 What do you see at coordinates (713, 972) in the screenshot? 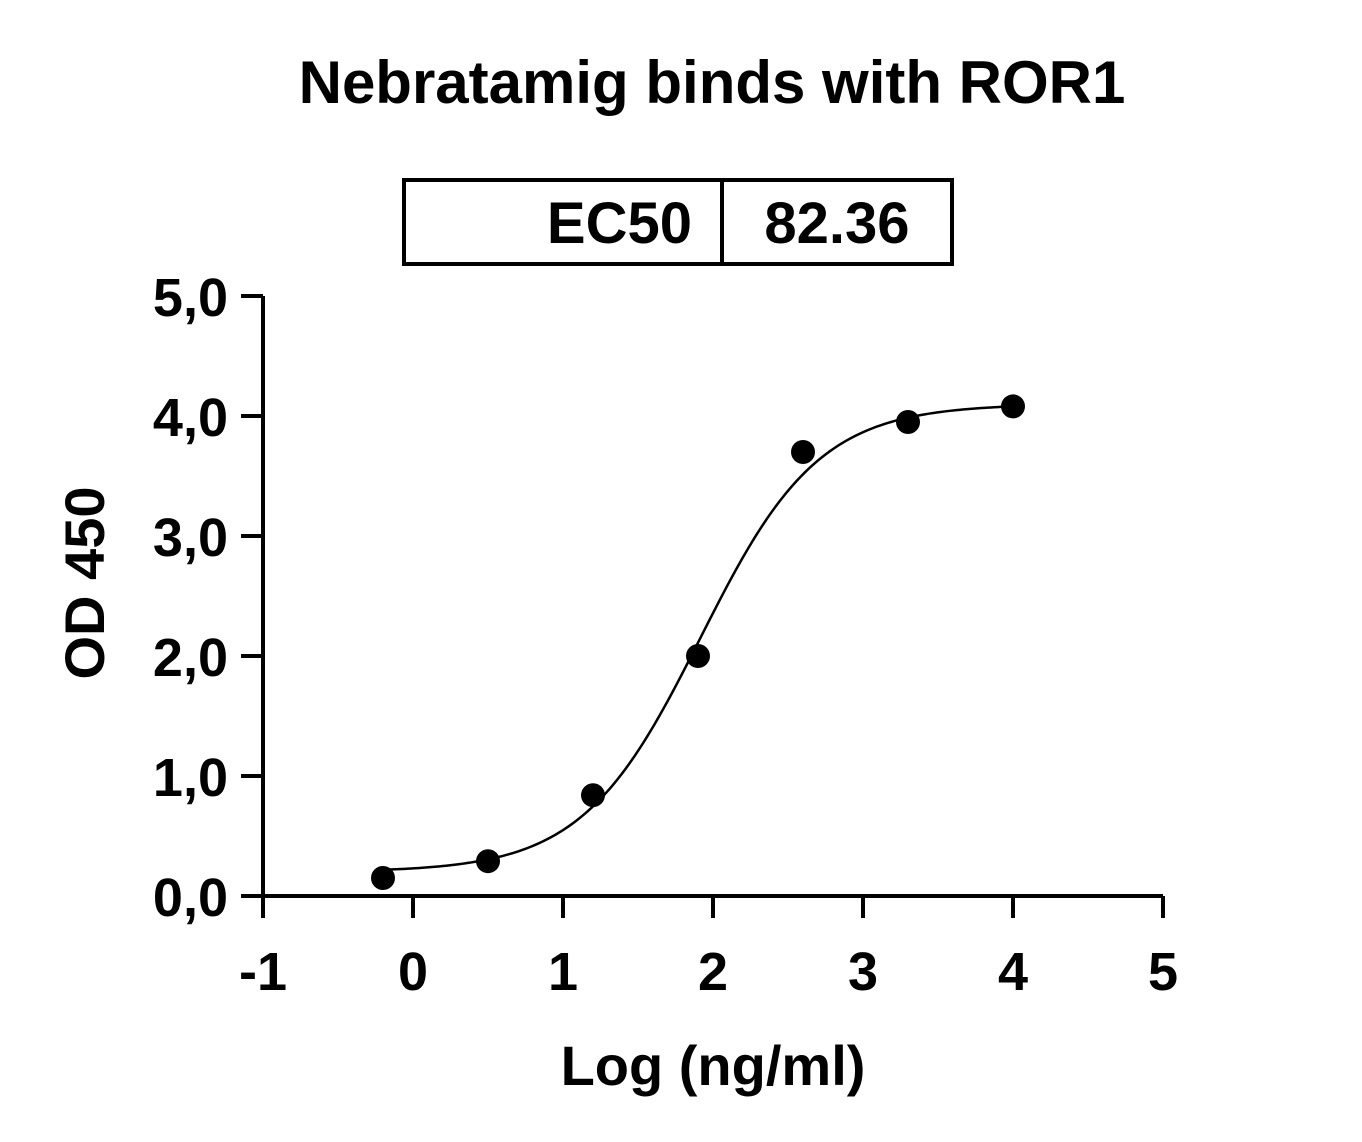
I see `x-tick-label: 2` at bounding box center [713, 972].